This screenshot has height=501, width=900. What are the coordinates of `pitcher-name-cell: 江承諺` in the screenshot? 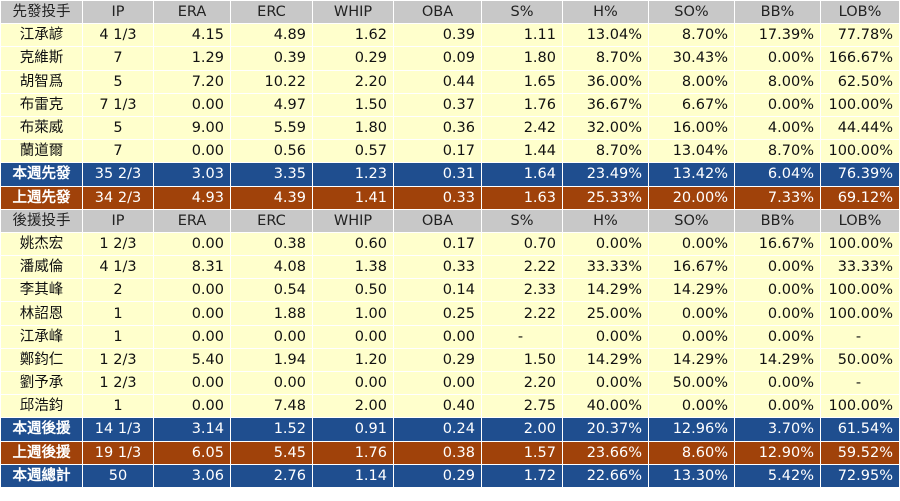 It's located at (41, 35).